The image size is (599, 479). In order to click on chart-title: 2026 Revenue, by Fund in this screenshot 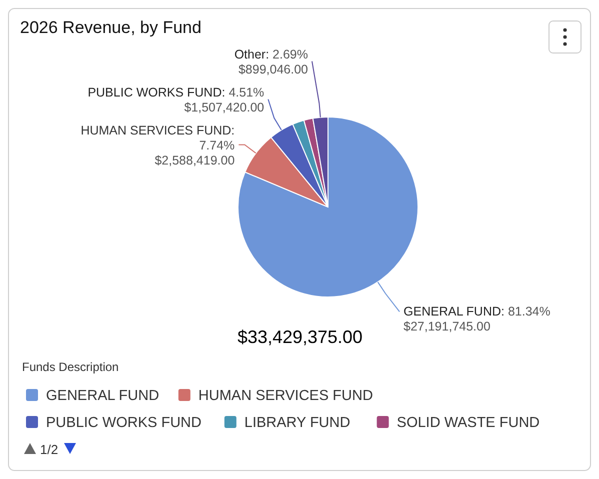, I will do `click(111, 27)`.